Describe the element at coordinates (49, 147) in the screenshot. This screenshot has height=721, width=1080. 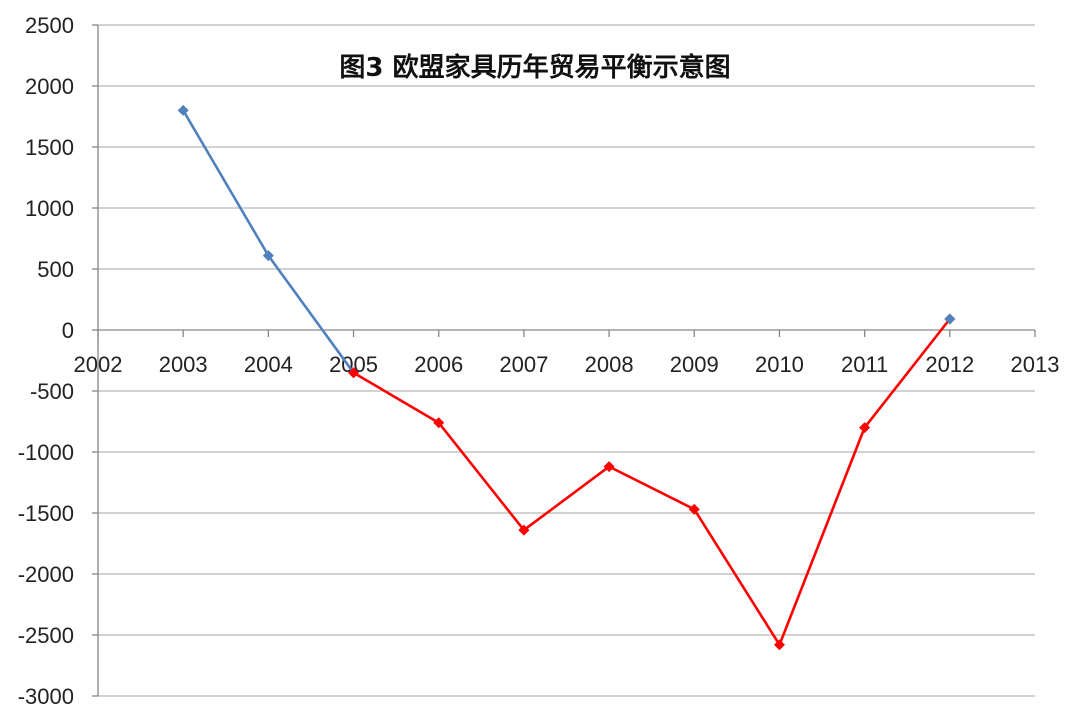
I see `y-tick-label: 1500` at that location.